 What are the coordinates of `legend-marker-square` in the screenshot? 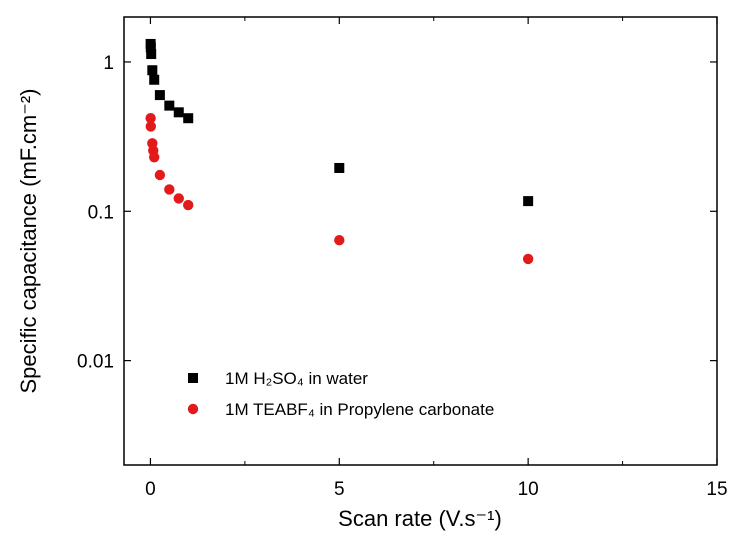 It's located at (193, 378).